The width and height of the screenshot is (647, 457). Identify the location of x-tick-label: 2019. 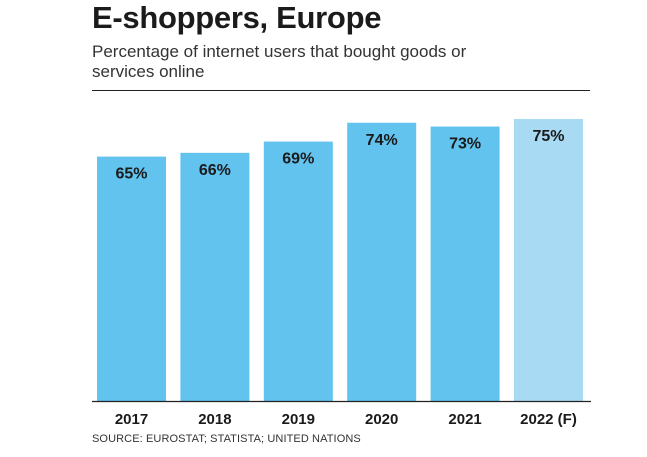
(298, 419).